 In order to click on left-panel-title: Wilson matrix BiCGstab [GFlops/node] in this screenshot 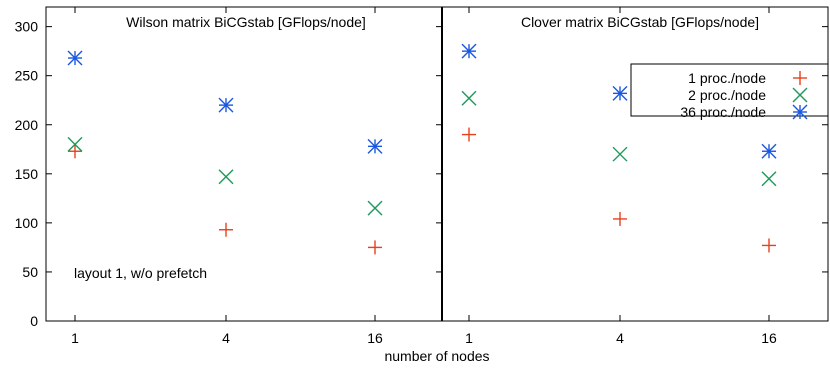, I will do `click(246, 22)`.